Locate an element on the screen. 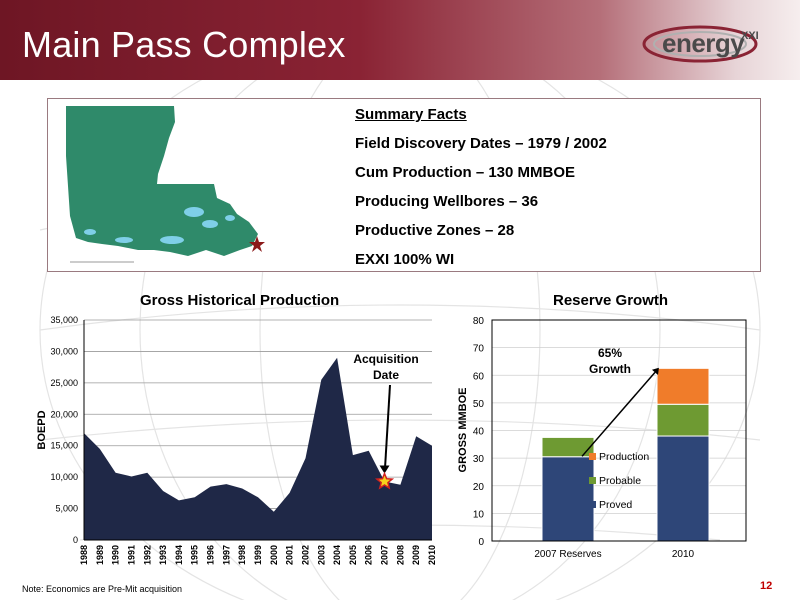 This screenshot has height=600, width=800. growth-label-line-1: 65% is located at coordinates (610, 353).